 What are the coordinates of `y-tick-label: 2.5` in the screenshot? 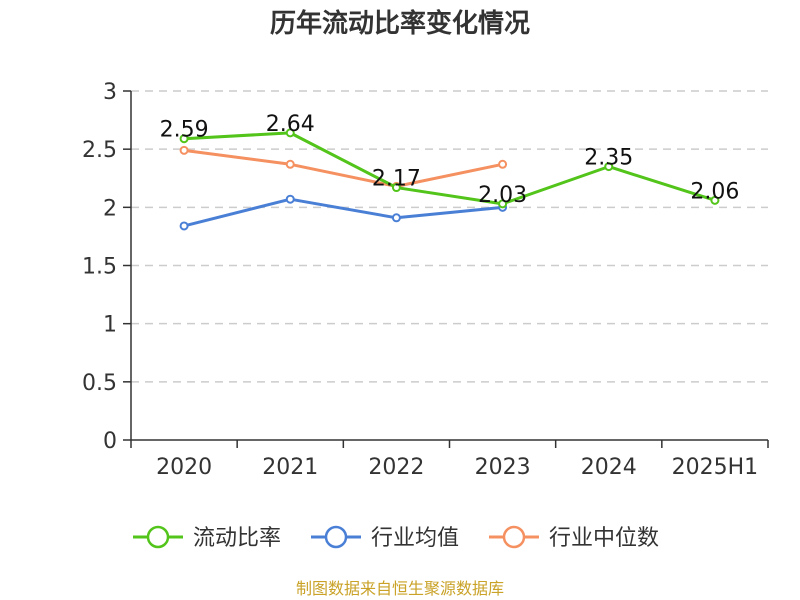 It's located at (99, 150).